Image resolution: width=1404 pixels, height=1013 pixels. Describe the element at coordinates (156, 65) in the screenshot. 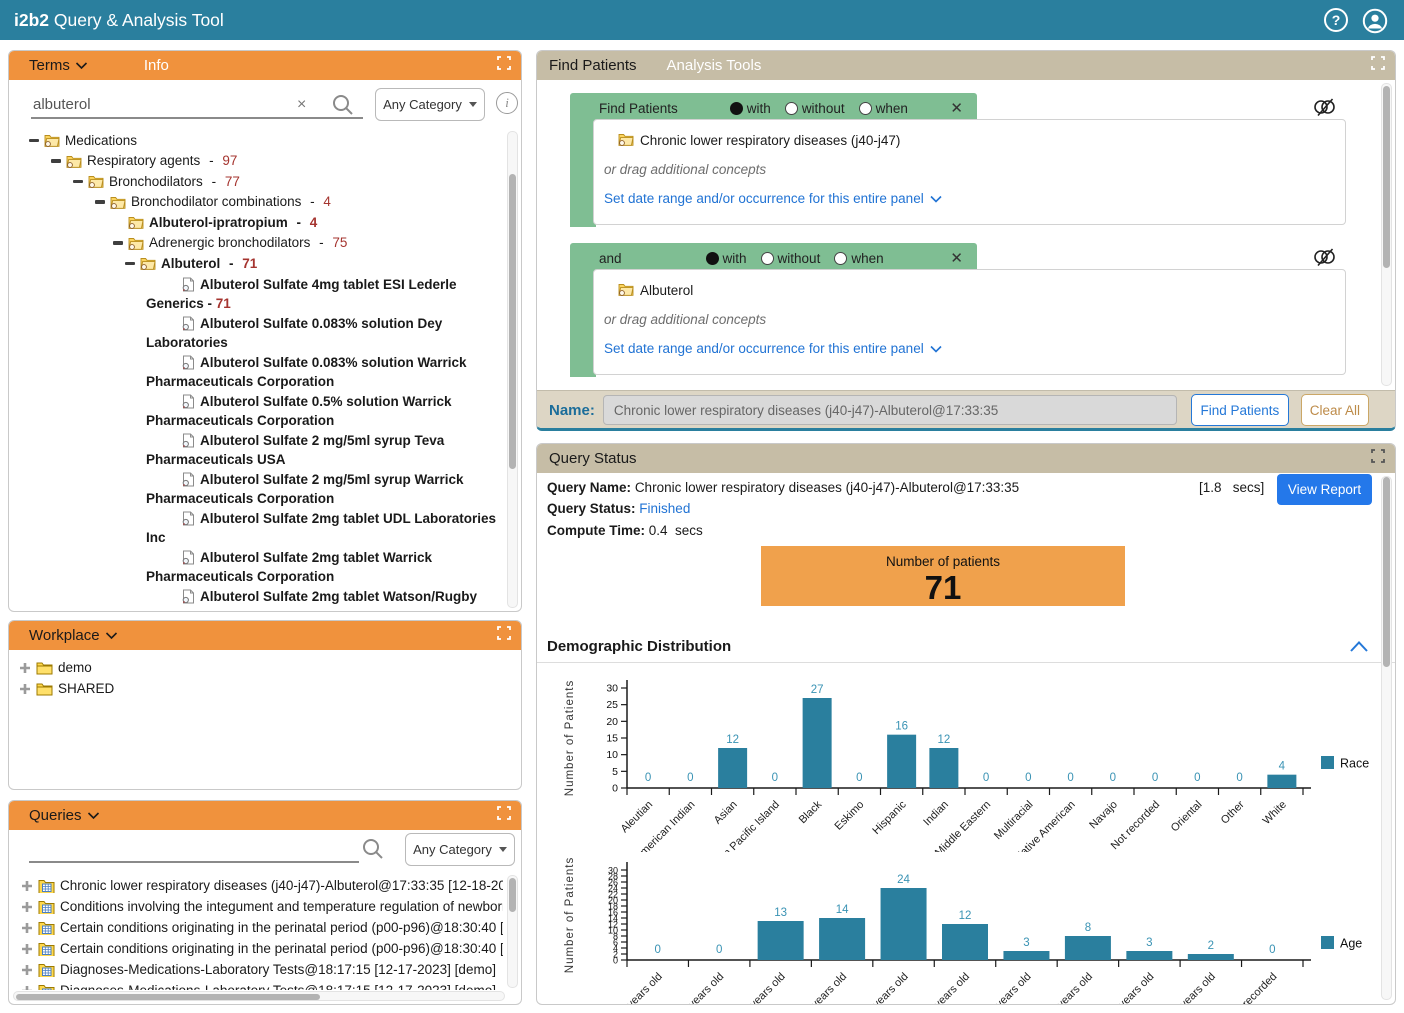

I see `tab-info: Info` at that location.